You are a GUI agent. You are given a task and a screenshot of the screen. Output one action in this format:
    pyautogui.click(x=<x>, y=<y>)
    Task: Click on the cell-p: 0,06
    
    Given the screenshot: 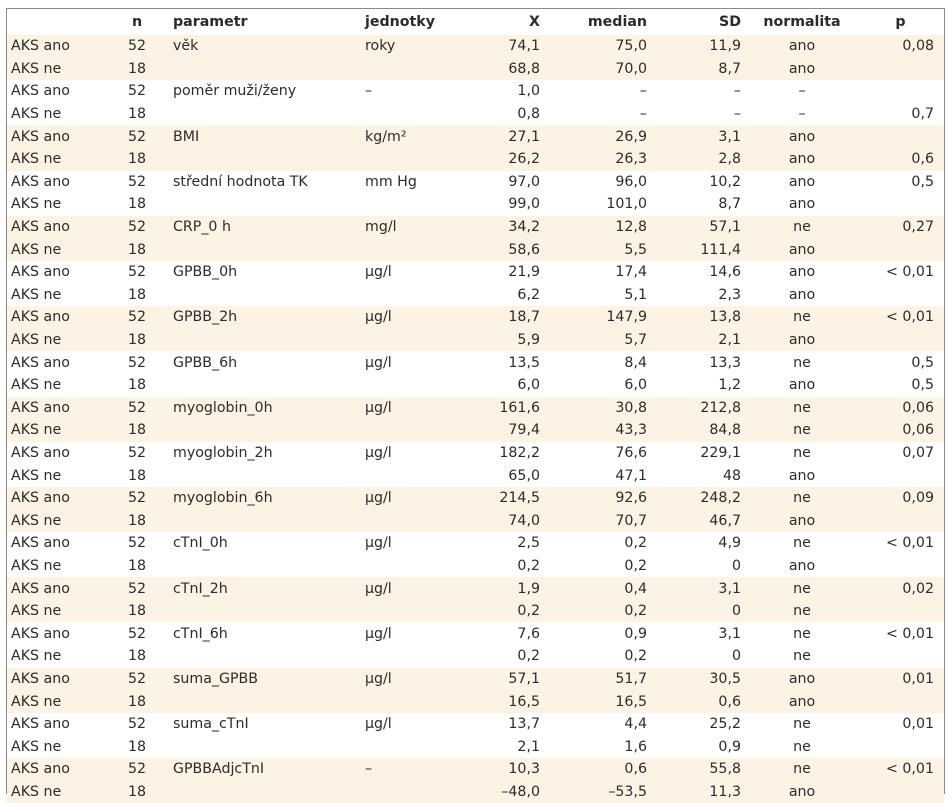 What is the action you would take?
    pyautogui.click(x=900, y=408)
    